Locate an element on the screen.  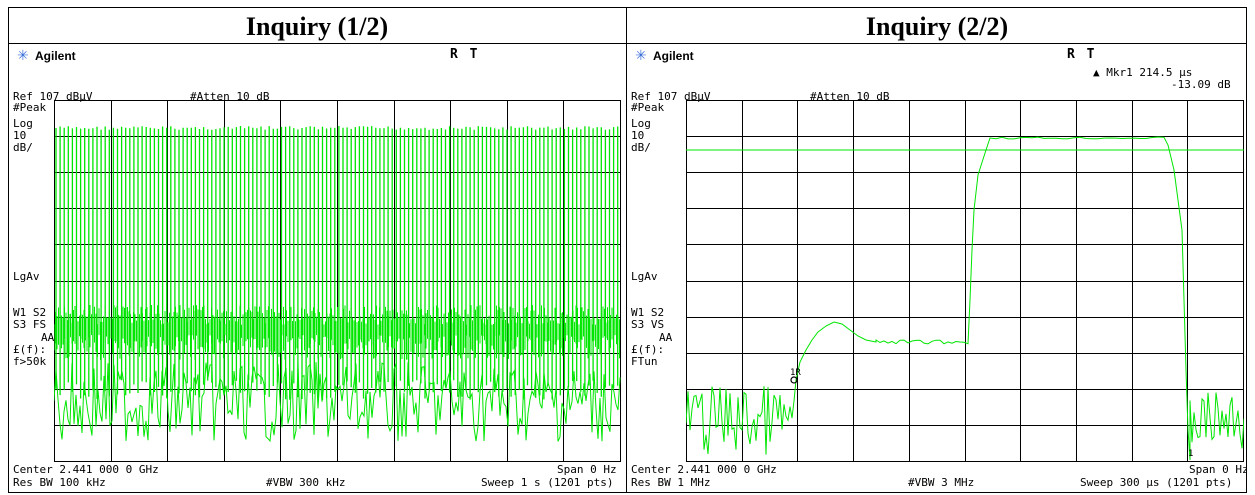
panel-divider is located at coordinates (626, 250).